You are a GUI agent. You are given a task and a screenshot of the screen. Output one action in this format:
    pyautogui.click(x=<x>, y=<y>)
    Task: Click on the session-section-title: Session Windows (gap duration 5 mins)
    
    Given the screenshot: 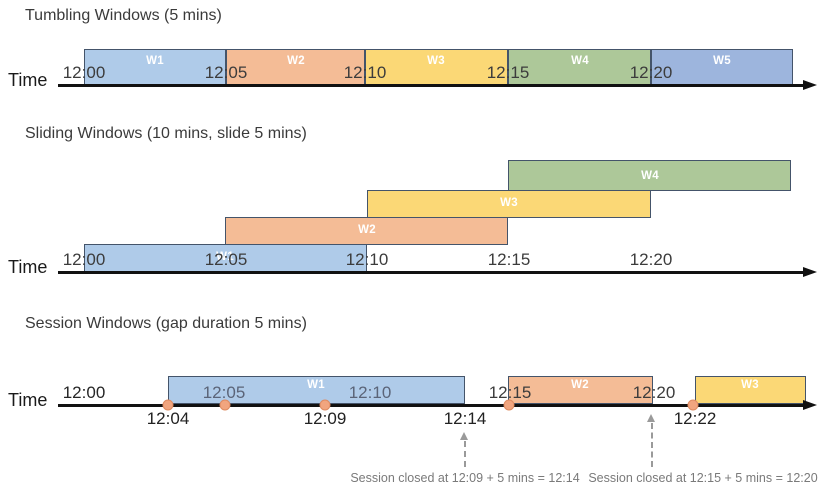 What is the action you would take?
    pyautogui.click(x=166, y=323)
    